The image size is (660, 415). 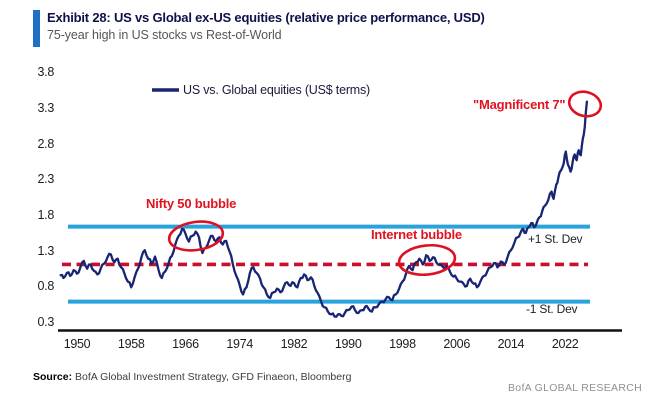 I want to click on nifty-bubble-ellipse, so click(x=196, y=236).